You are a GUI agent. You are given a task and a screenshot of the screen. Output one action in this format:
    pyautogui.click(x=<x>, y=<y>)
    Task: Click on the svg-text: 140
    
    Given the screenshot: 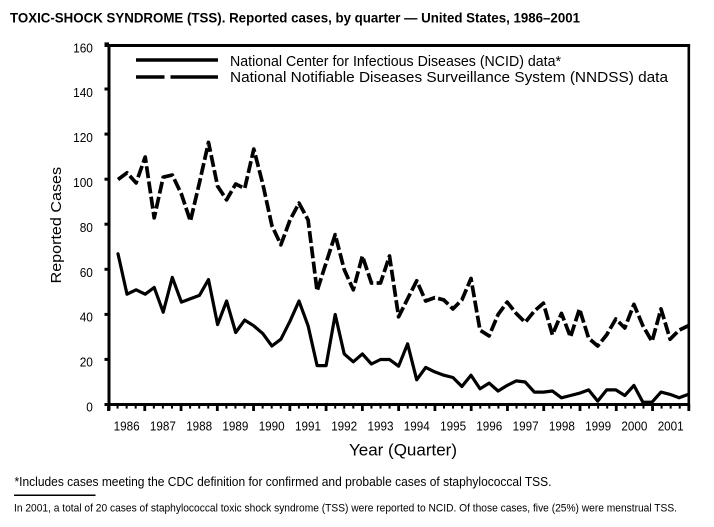 What is the action you would take?
    pyautogui.click(x=83, y=93)
    